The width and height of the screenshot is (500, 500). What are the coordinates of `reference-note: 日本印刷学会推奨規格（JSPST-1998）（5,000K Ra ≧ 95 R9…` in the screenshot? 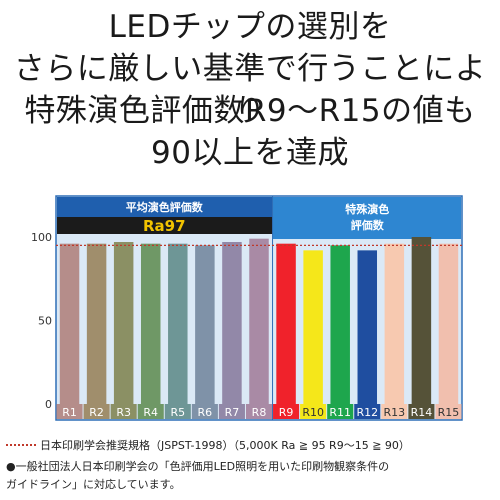 It's located at (225, 445).